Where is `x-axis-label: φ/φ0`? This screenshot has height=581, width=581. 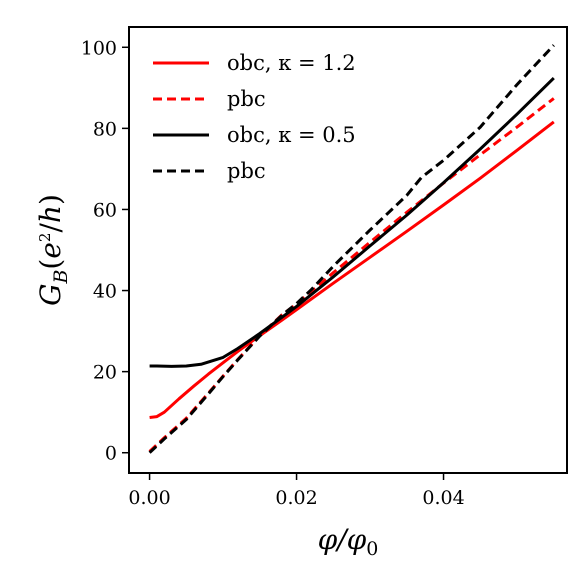
x-axis-label: φ/φ0 is located at coordinates (348, 541).